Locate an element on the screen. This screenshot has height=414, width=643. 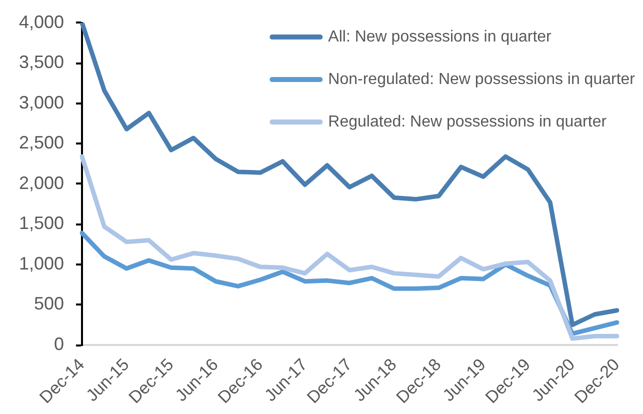
y-tick-label: 1,000 is located at coordinates (41, 263).